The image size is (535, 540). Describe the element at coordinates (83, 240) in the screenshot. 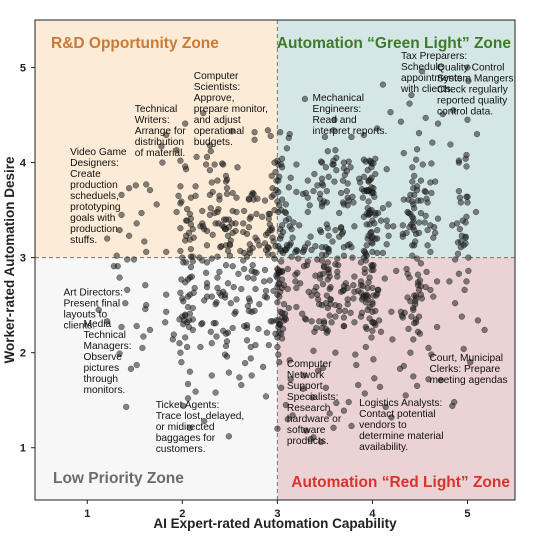

I see `annotation-line: stuffs.` at that location.